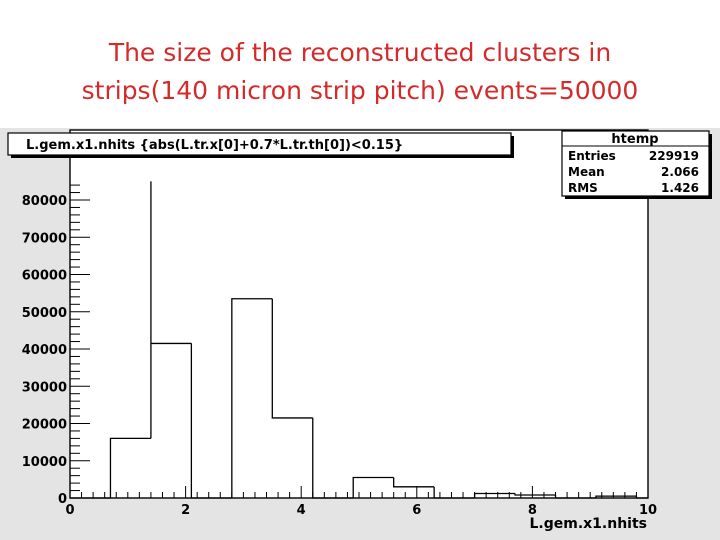  Describe the element at coordinates (44, 201) in the screenshot. I see `y-tick-label: 80000` at that location.